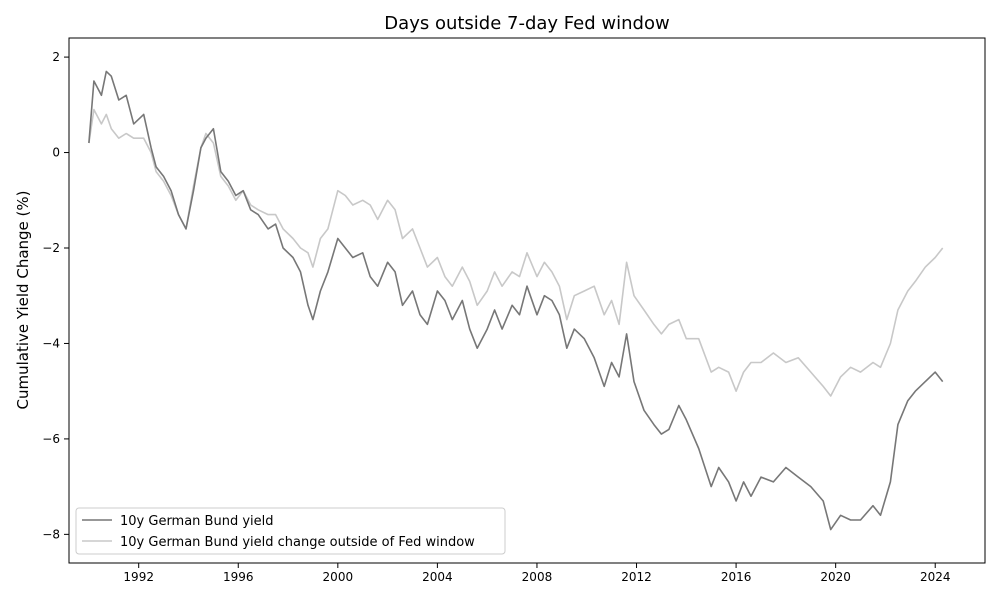 This screenshot has height=600, width=1000. I want to click on legend-label-bund-yield: 10y German Bund yield, so click(197, 521).